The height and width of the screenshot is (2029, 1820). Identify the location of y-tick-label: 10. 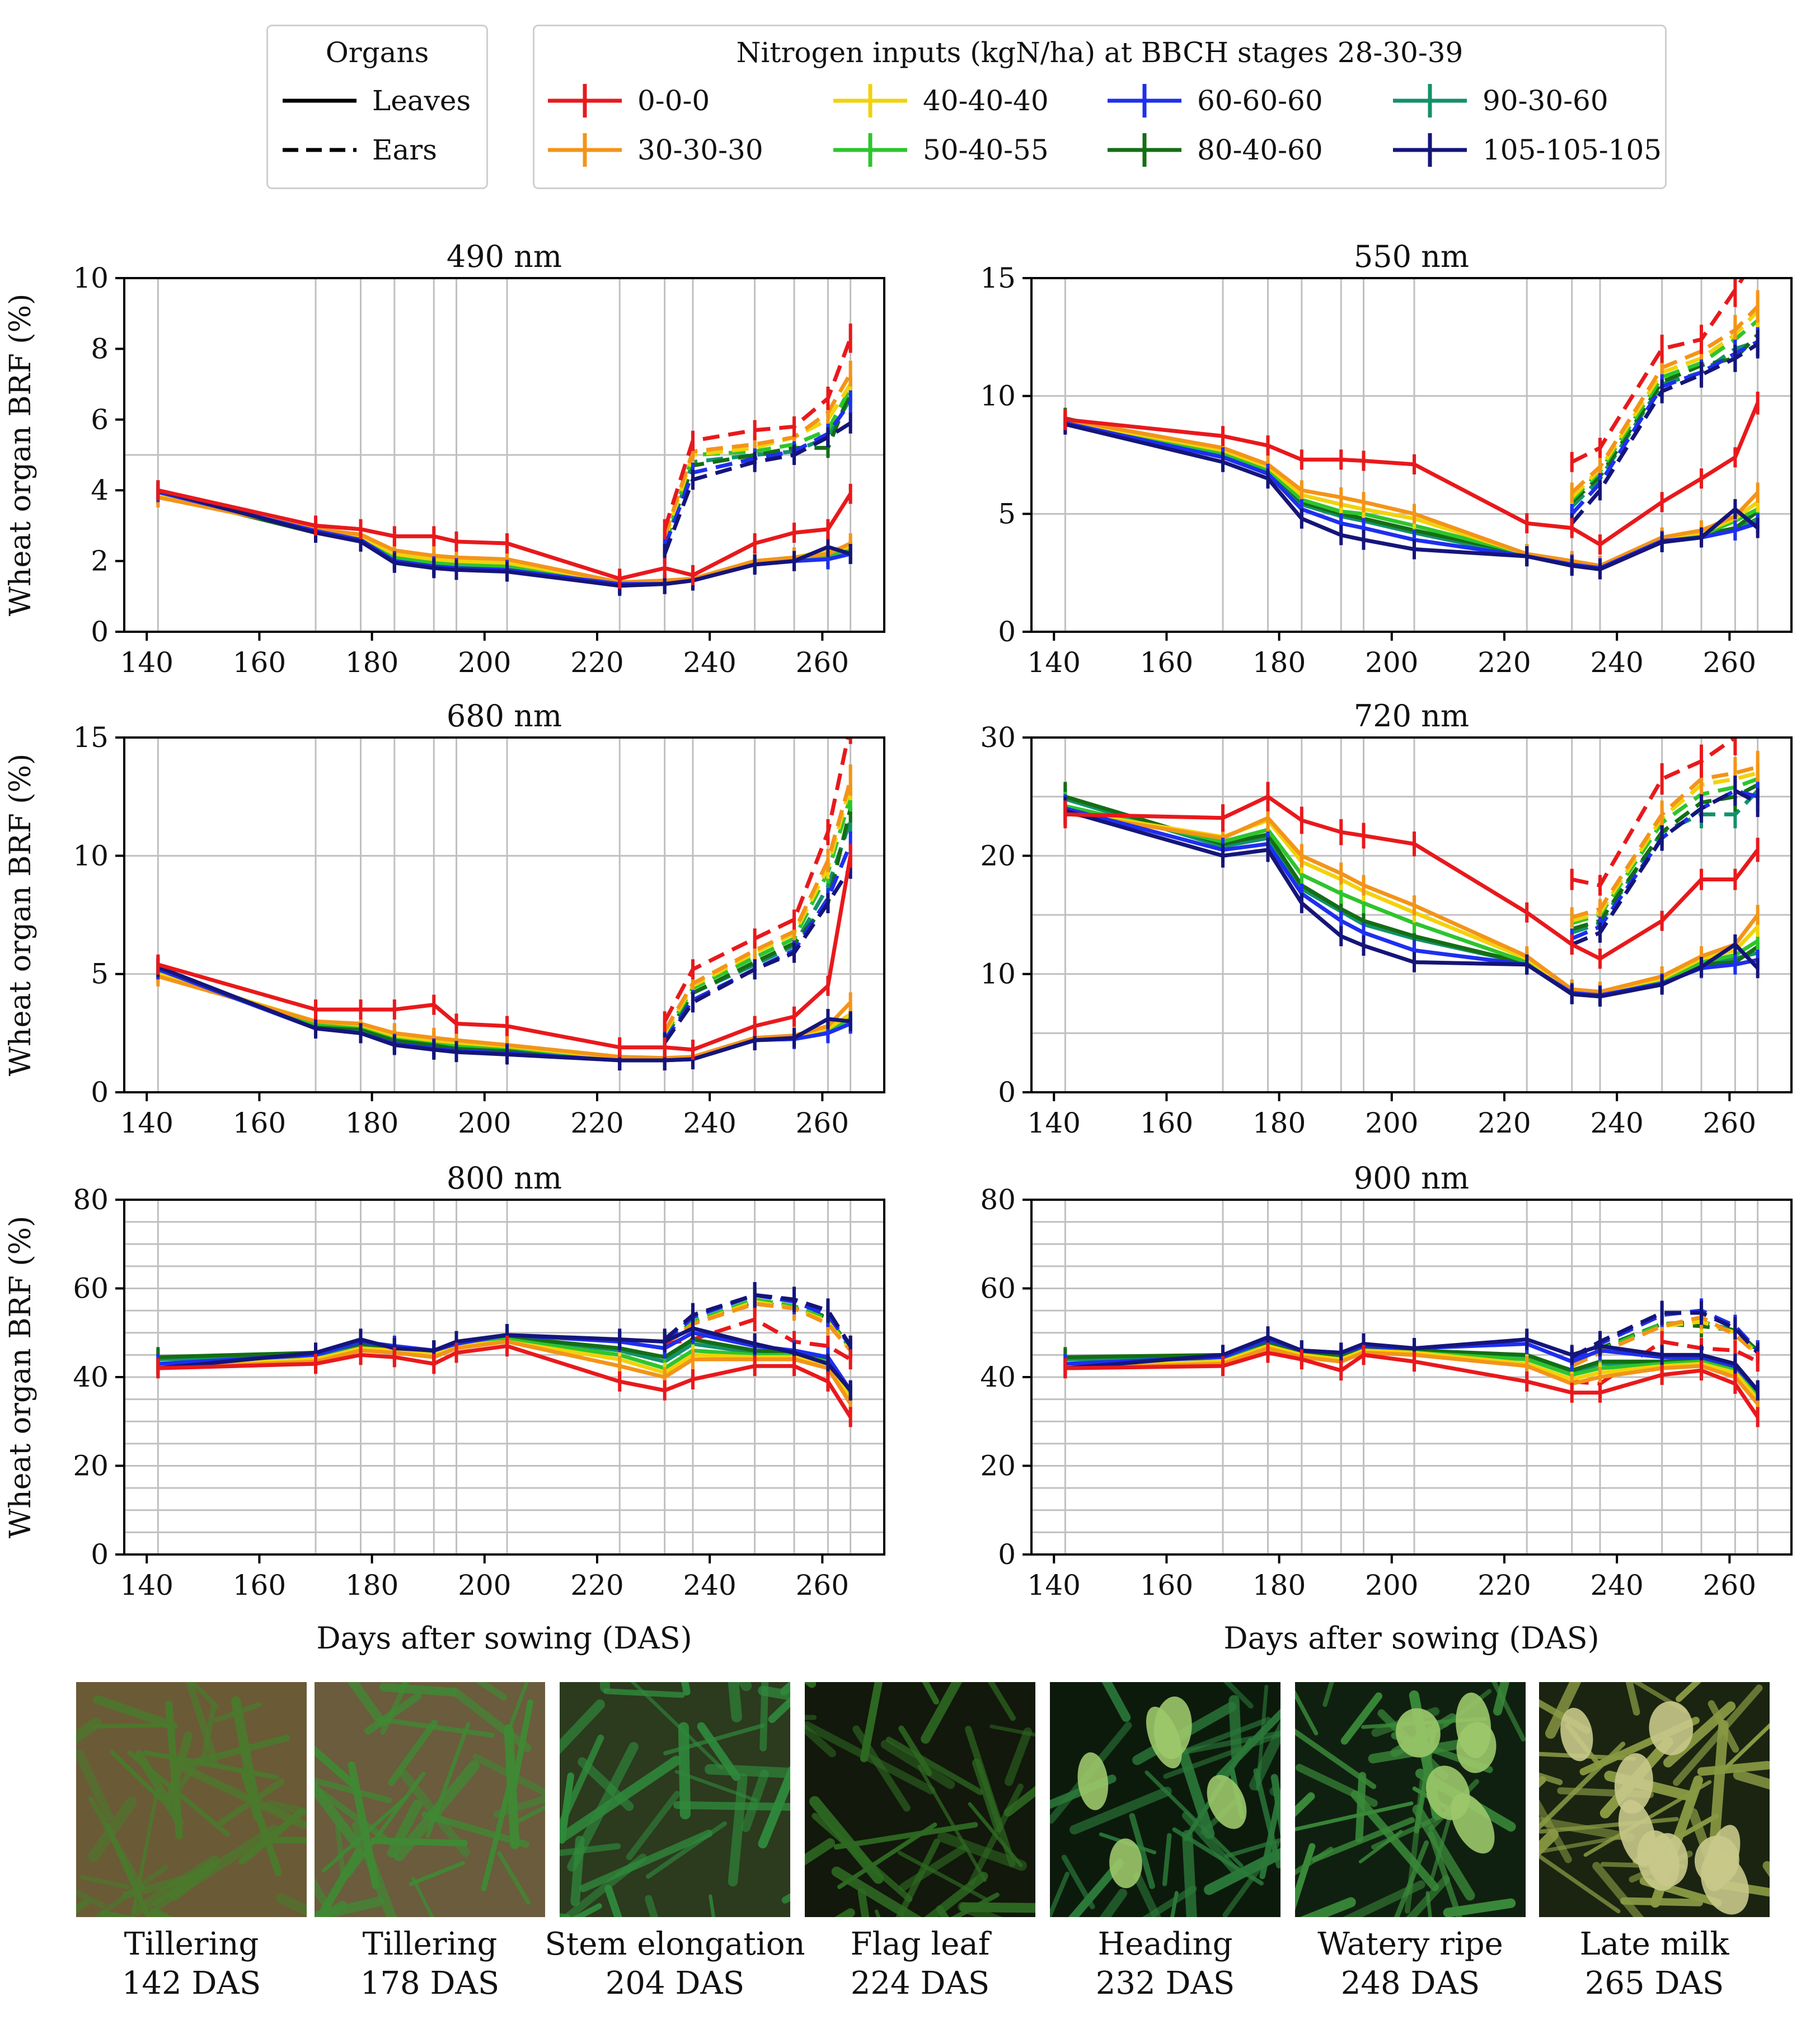
(91, 278).